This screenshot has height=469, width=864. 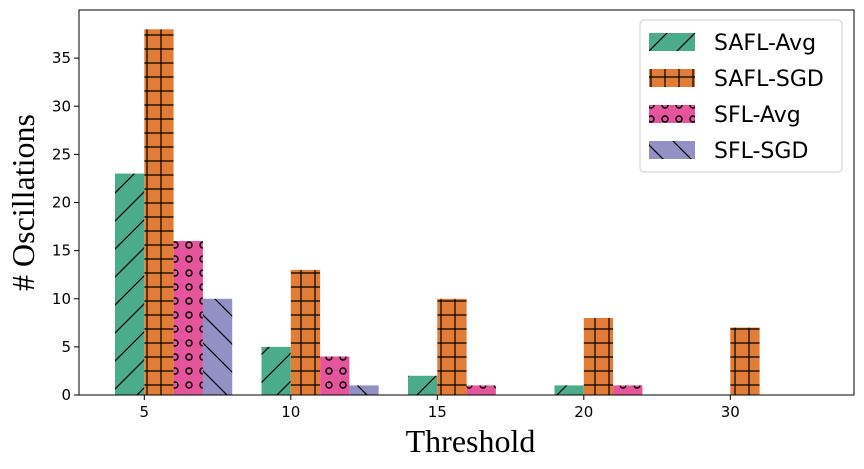 What do you see at coordinates (437, 412) in the screenshot?
I see `x-tick-label: 15` at bounding box center [437, 412].